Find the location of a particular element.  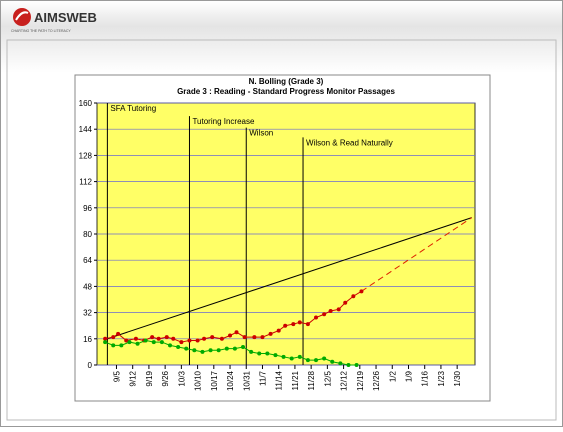

x-tick-label: 9/26 is located at coordinates (165, 378).